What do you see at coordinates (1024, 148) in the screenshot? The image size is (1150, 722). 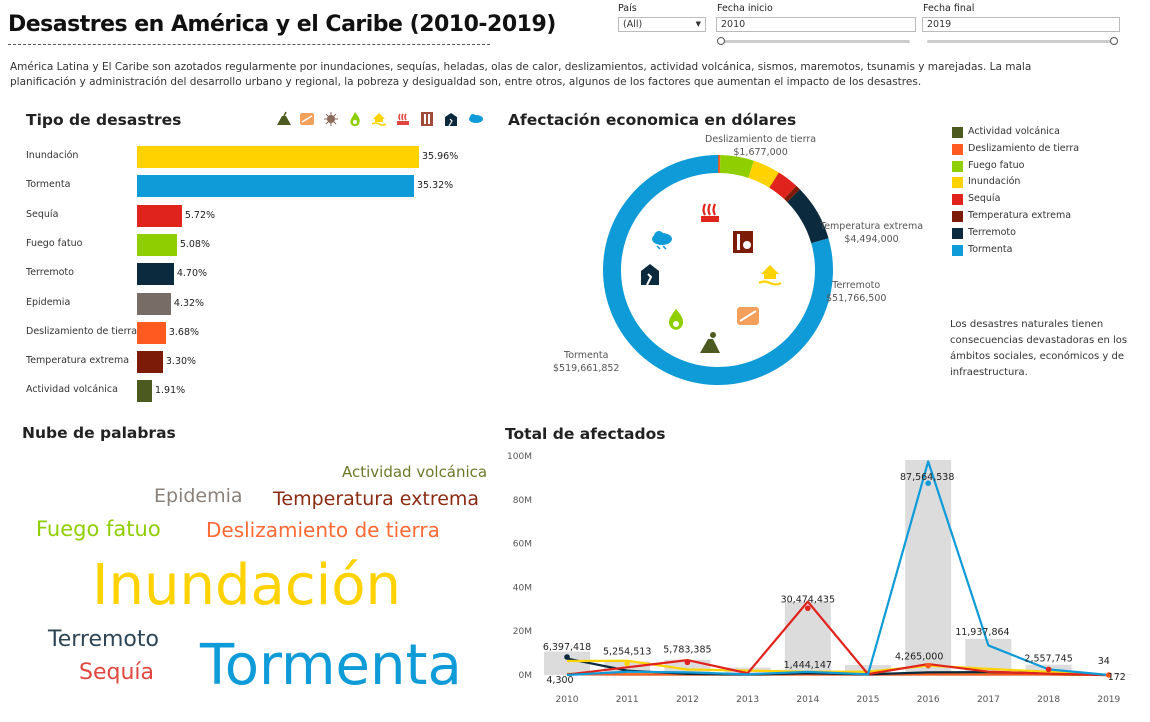 I see `legend-item-deslizamiento-de-tierra: Deslizamiento de tierra` at bounding box center [1024, 148].